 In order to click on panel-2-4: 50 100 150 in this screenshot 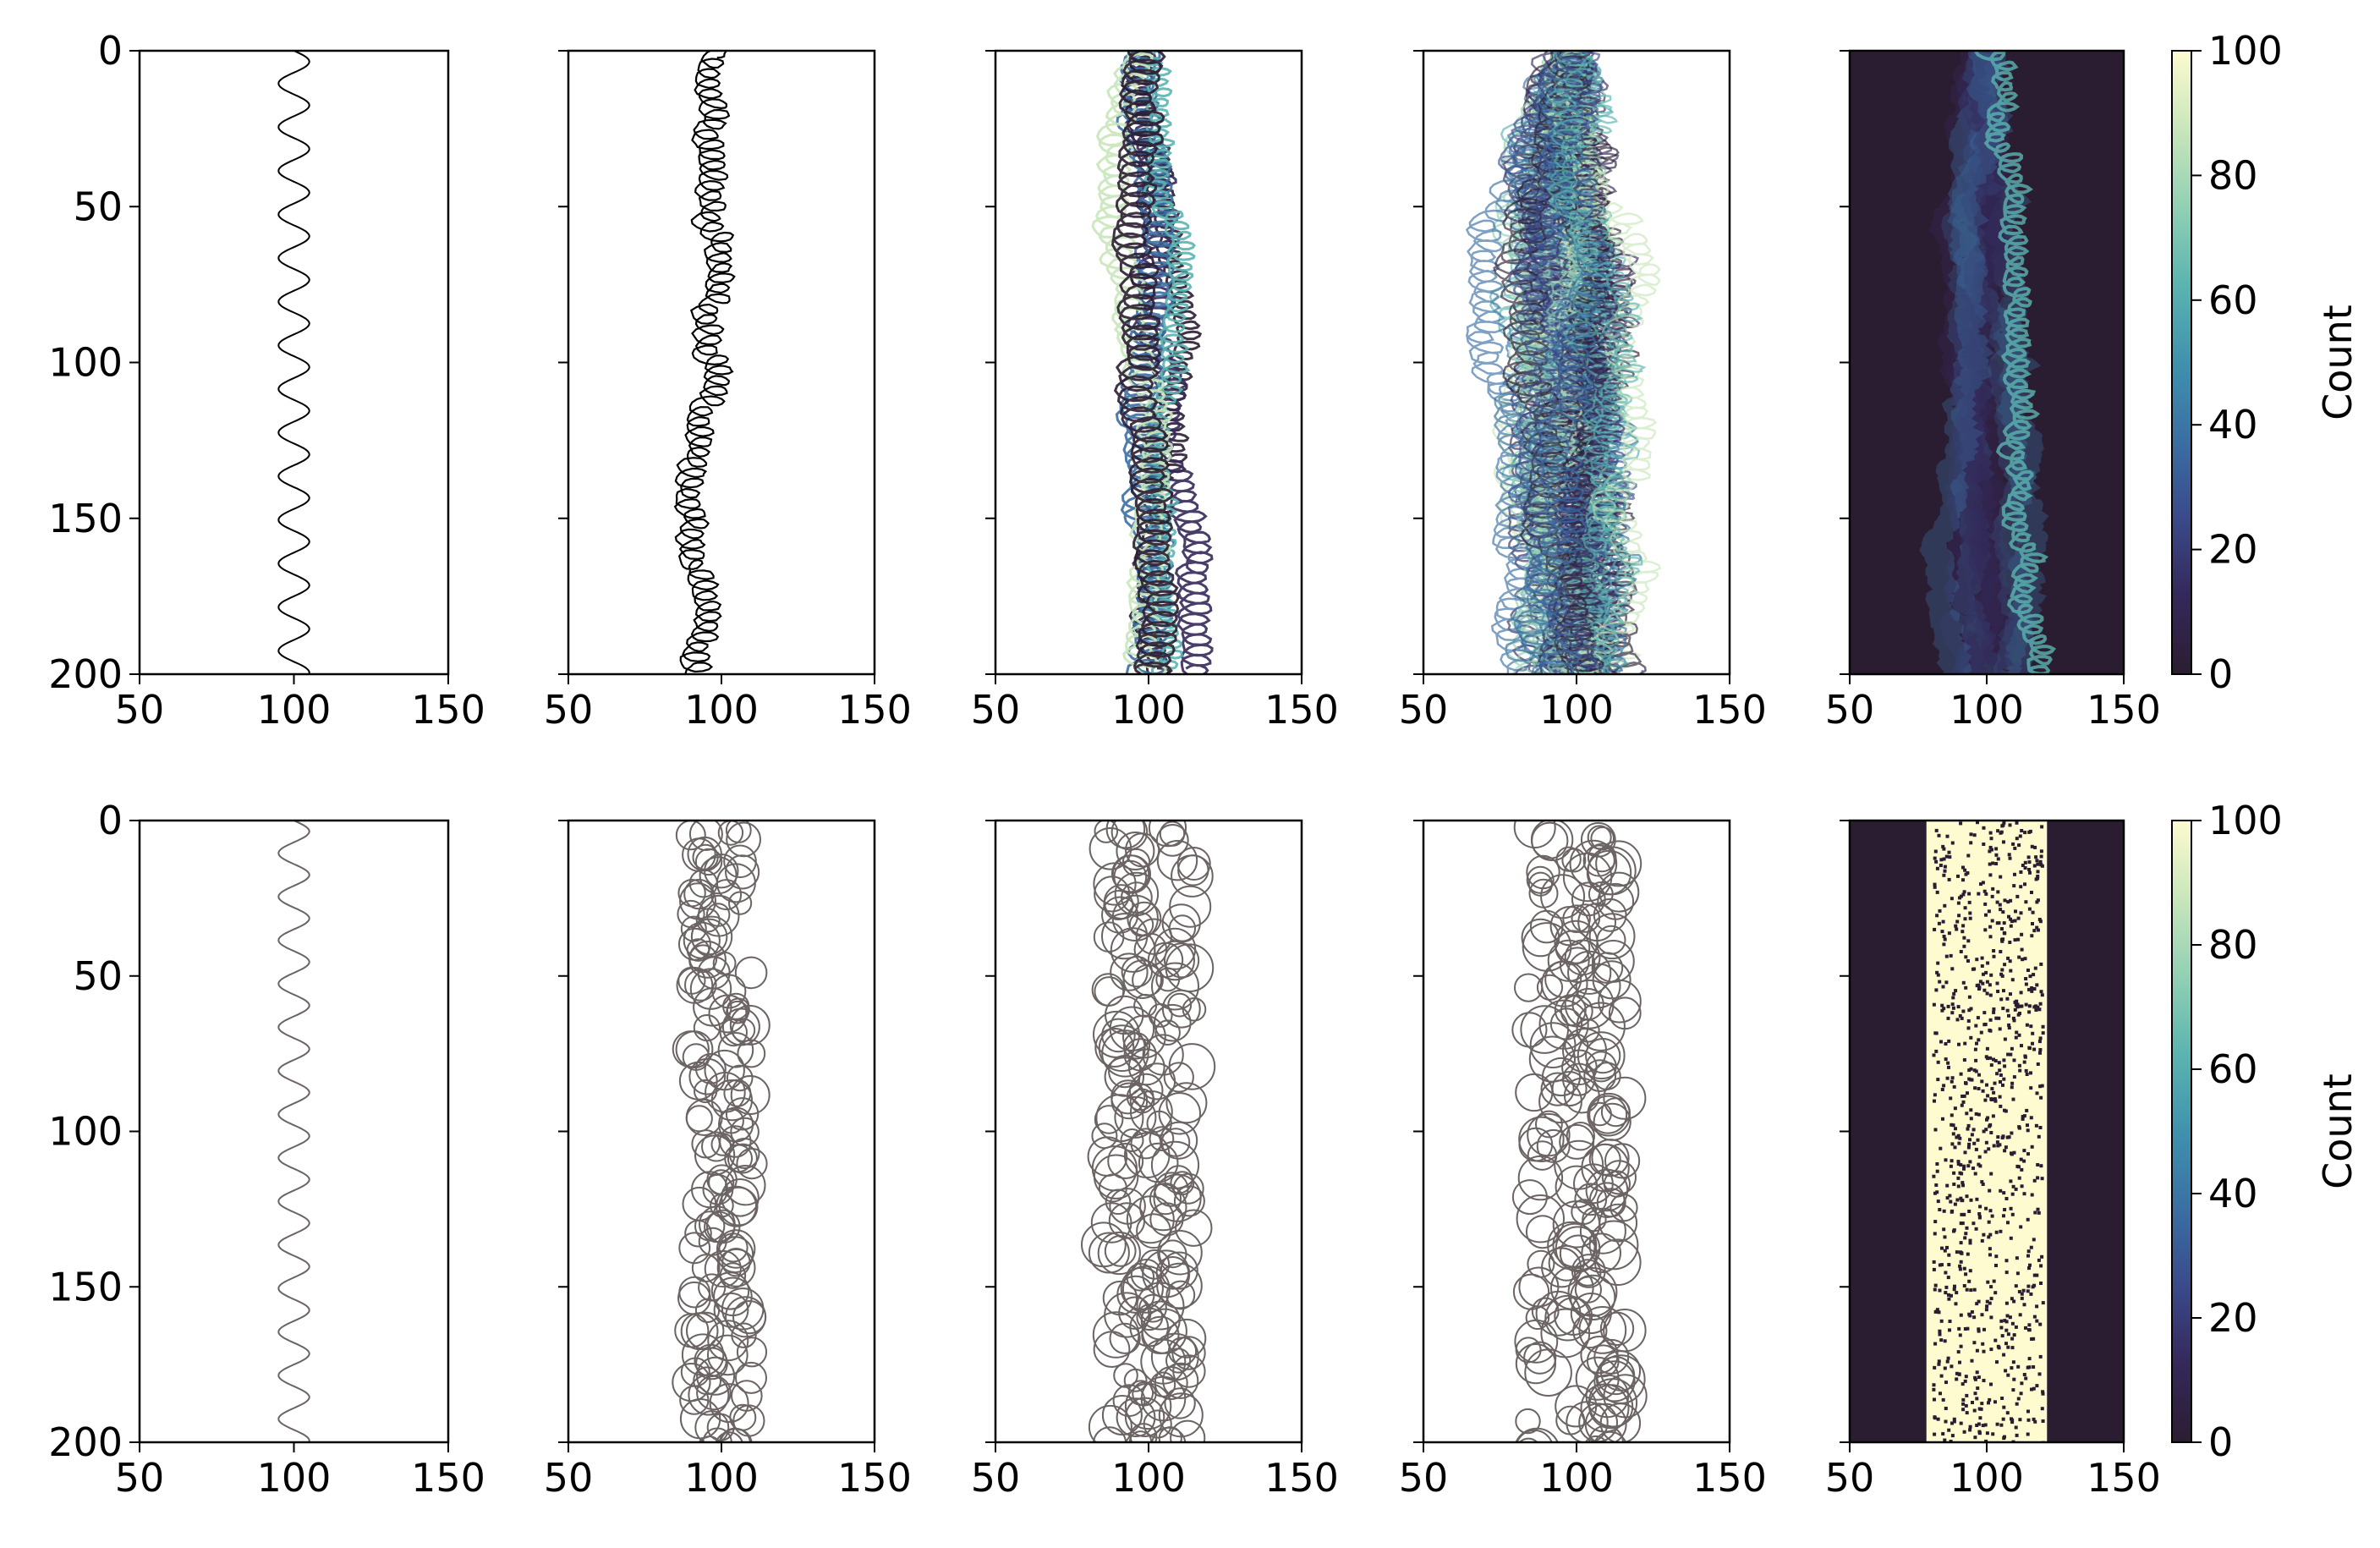, I will do `click(1583, 1160)`.